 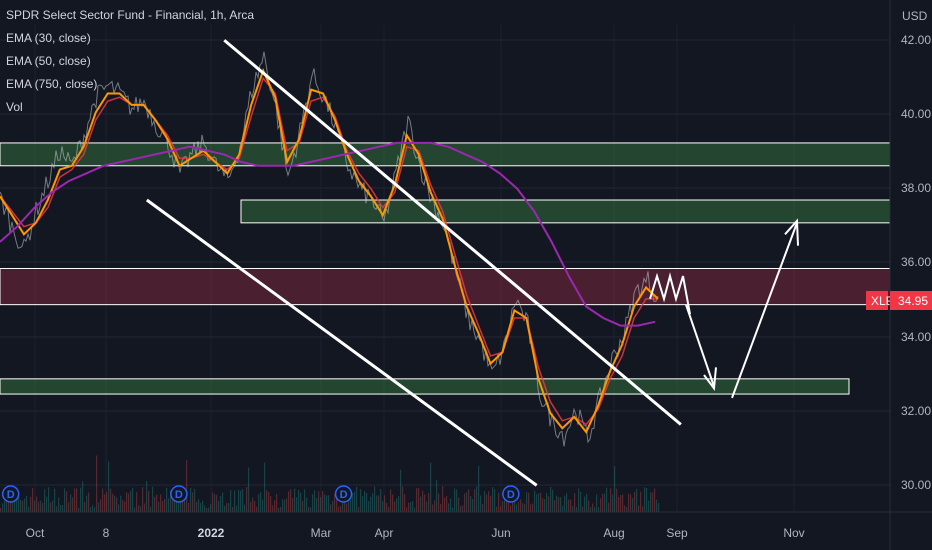 I want to click on x-tick-label: Nov, so click(x=793, y=533).